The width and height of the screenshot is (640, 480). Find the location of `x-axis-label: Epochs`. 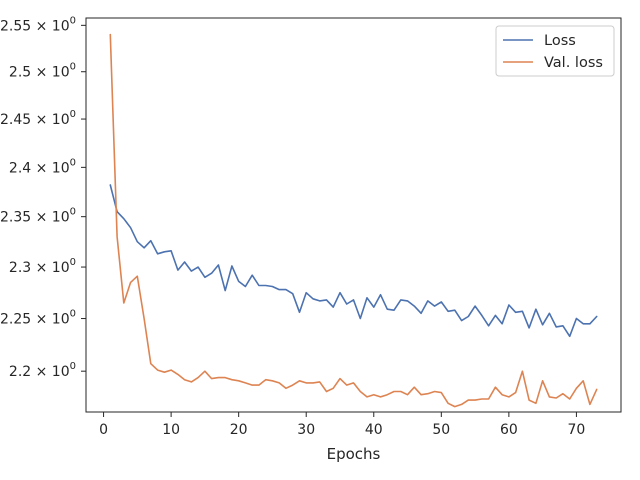

x-axis-label: Epochs is located at coordinates (354, 454).